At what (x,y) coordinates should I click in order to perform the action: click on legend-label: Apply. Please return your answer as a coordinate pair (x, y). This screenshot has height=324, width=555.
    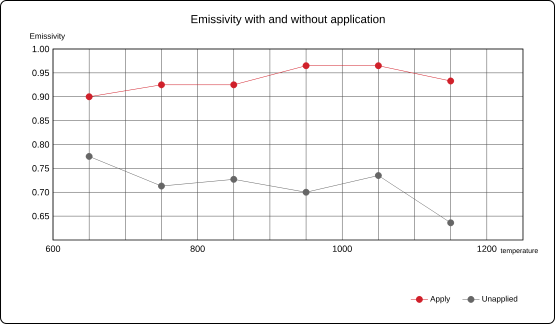
    Looking at the image, I should click on (440, 300).